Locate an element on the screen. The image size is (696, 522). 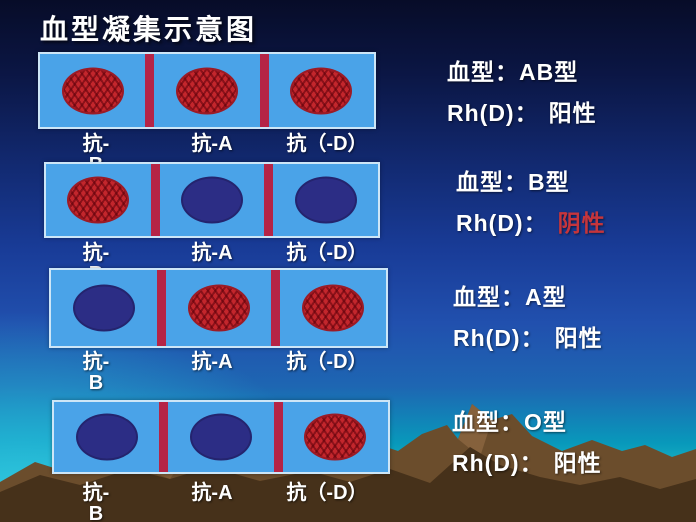
blood-type-text: 血型：A型 is located at coordinates (510, 297).